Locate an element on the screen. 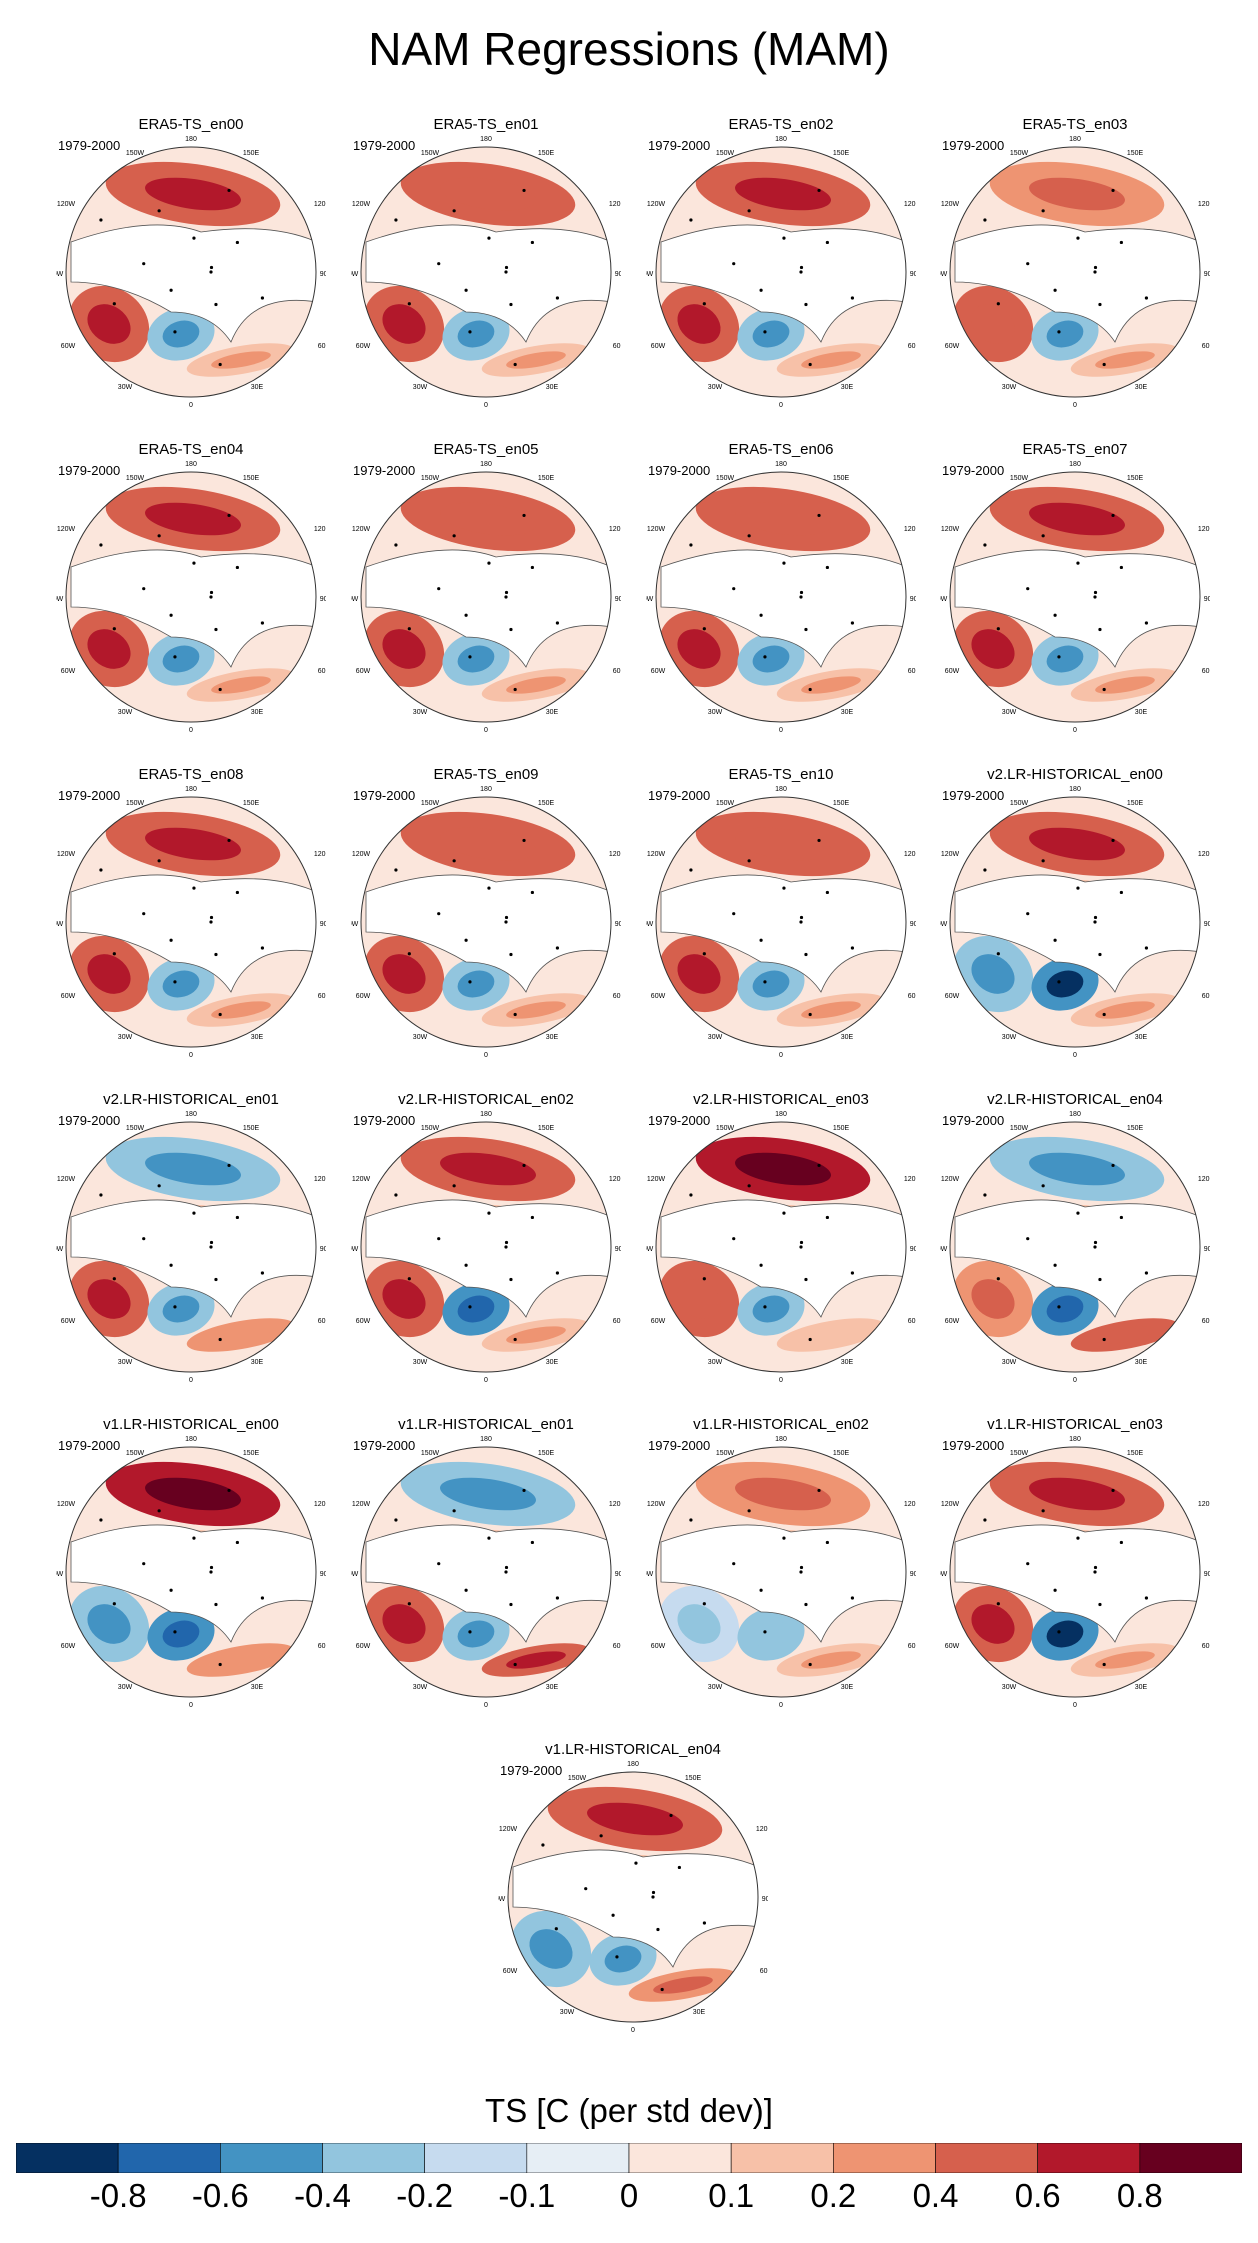  siberia-anomaly-core is located at coordinates (783, 194).